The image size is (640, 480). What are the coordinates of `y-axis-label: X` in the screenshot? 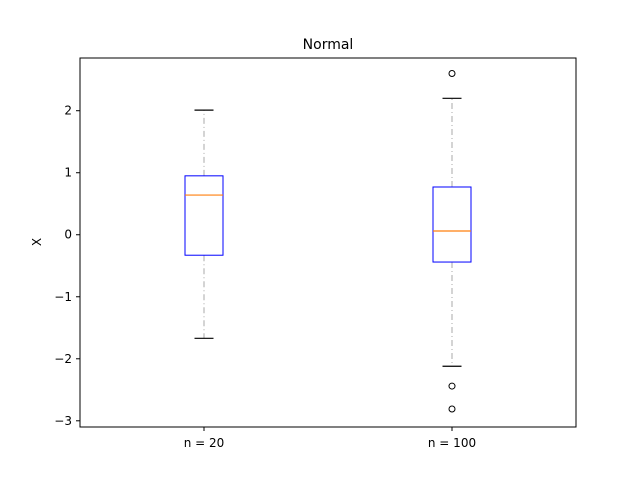 It's located at (37, 242).